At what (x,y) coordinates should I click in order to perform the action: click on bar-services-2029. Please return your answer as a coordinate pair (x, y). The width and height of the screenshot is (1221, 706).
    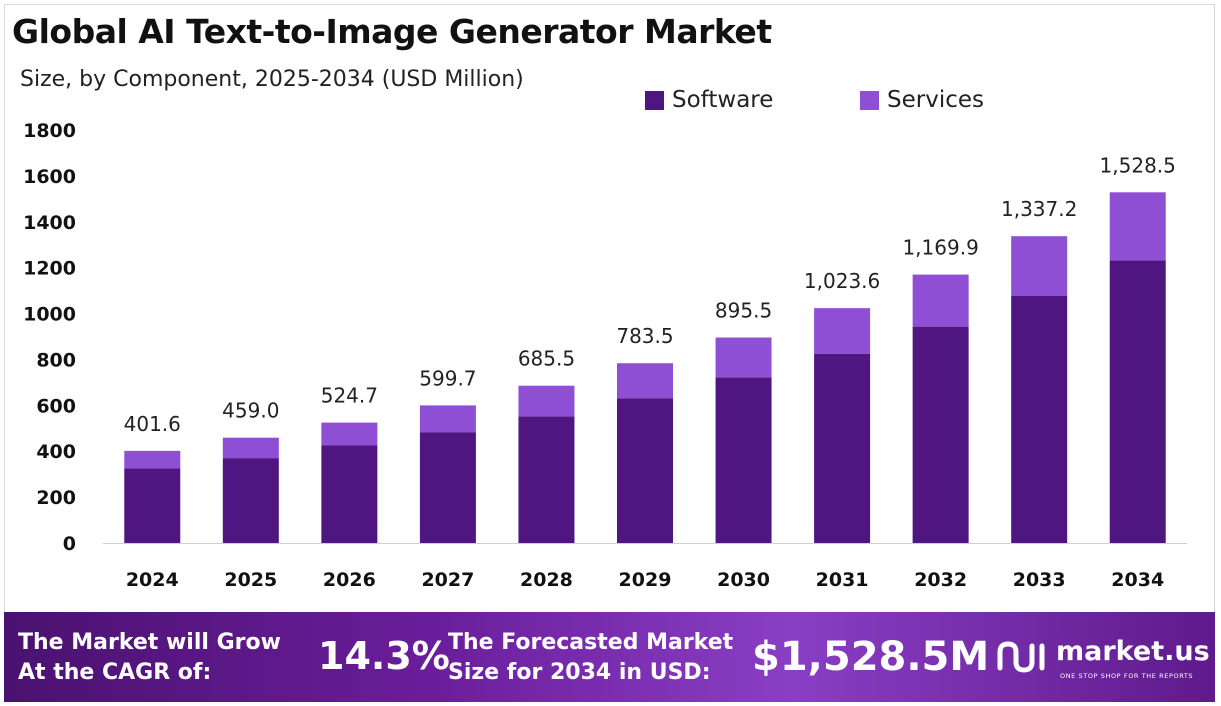
    Looking at the image, I should click on (645, 381).